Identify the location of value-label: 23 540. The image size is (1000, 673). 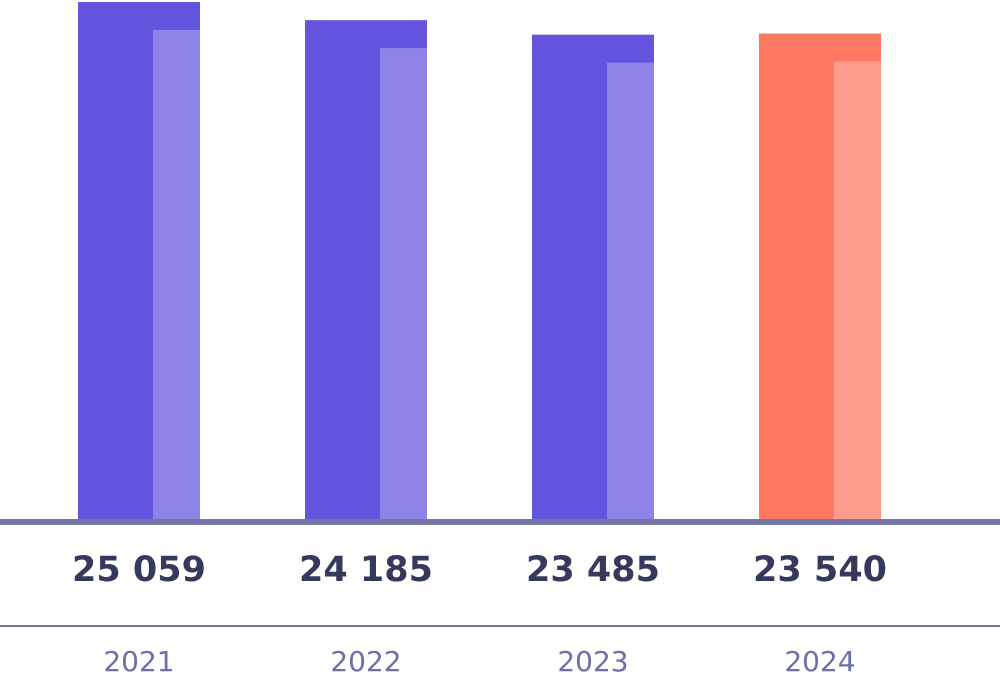
(820, 570).